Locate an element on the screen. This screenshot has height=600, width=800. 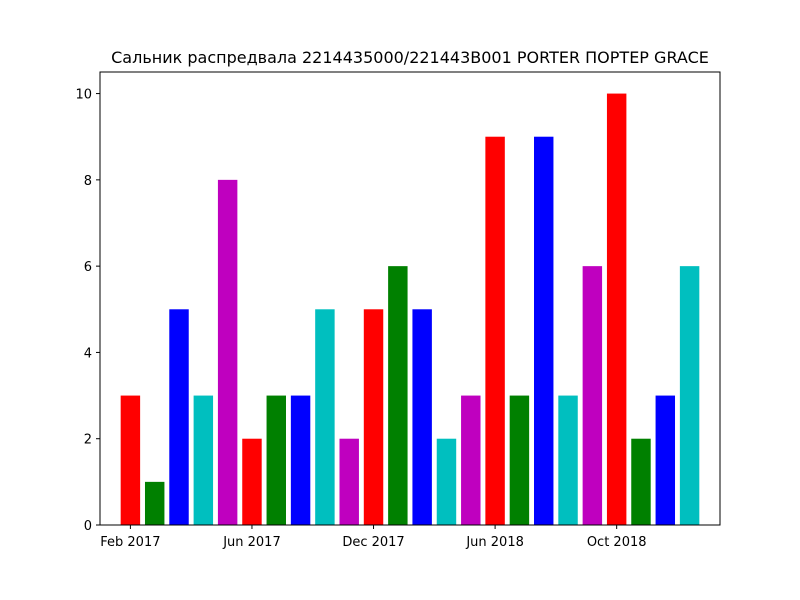
x-tick-label-3: Jun 2018 is located at coordinates (494, 542).